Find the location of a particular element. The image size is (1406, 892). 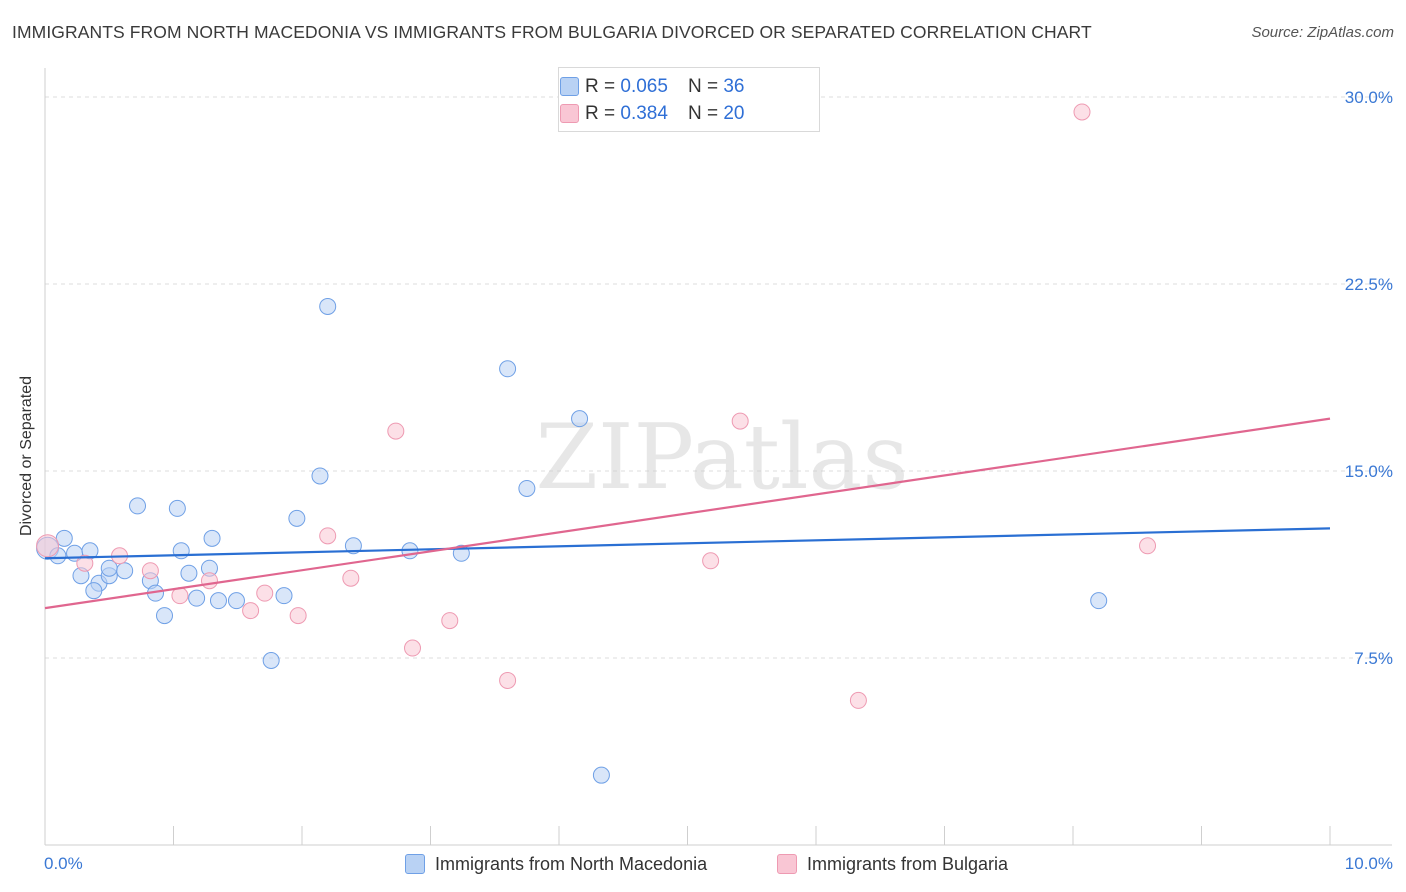

legend-row-north-macedonia: R = 0.065 N = 36 is located at coordinates (652, 87).